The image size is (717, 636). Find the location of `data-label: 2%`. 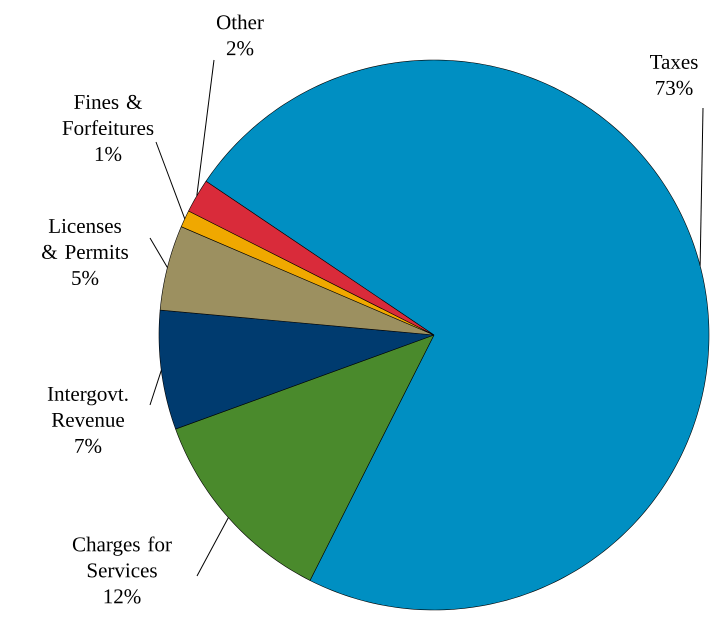

data-label: 2% is located at coordinates (240, 48).